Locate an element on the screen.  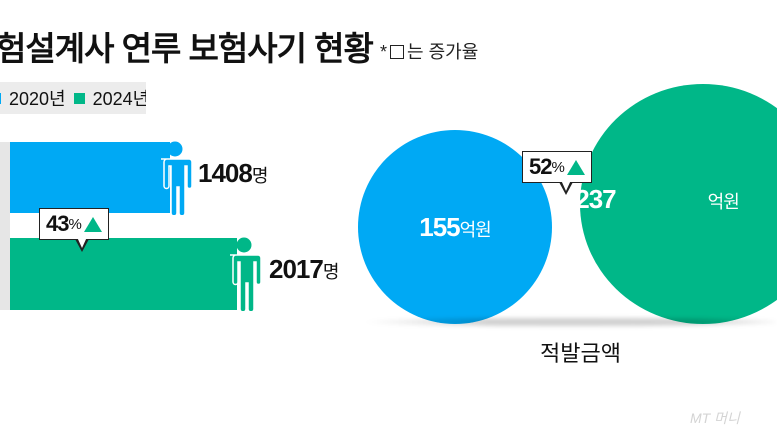
chart-title: 험설계사 연루 보험사기 현황 is located at coordinates (187, 48).